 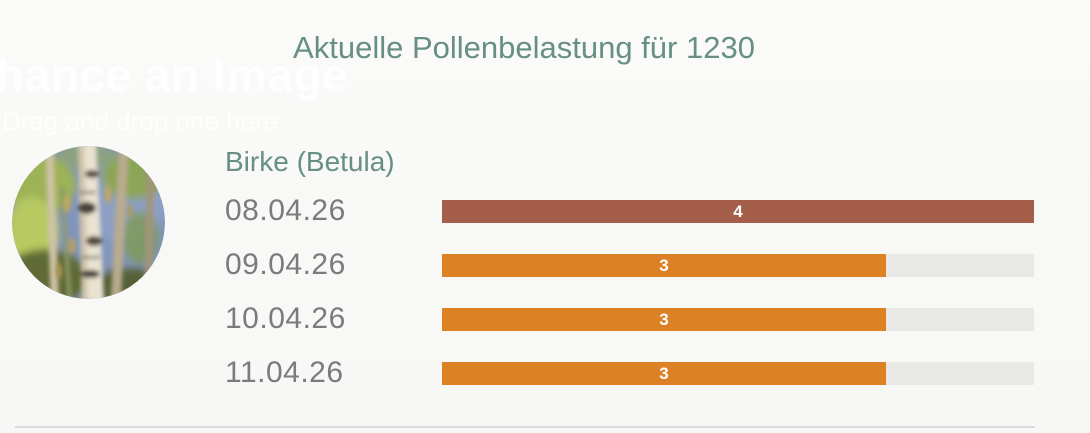 What do you see at coordinates (174, 75) in the screenshot?
I see `ghost-background-title: hance an Image` at bounding box center [174, 75].